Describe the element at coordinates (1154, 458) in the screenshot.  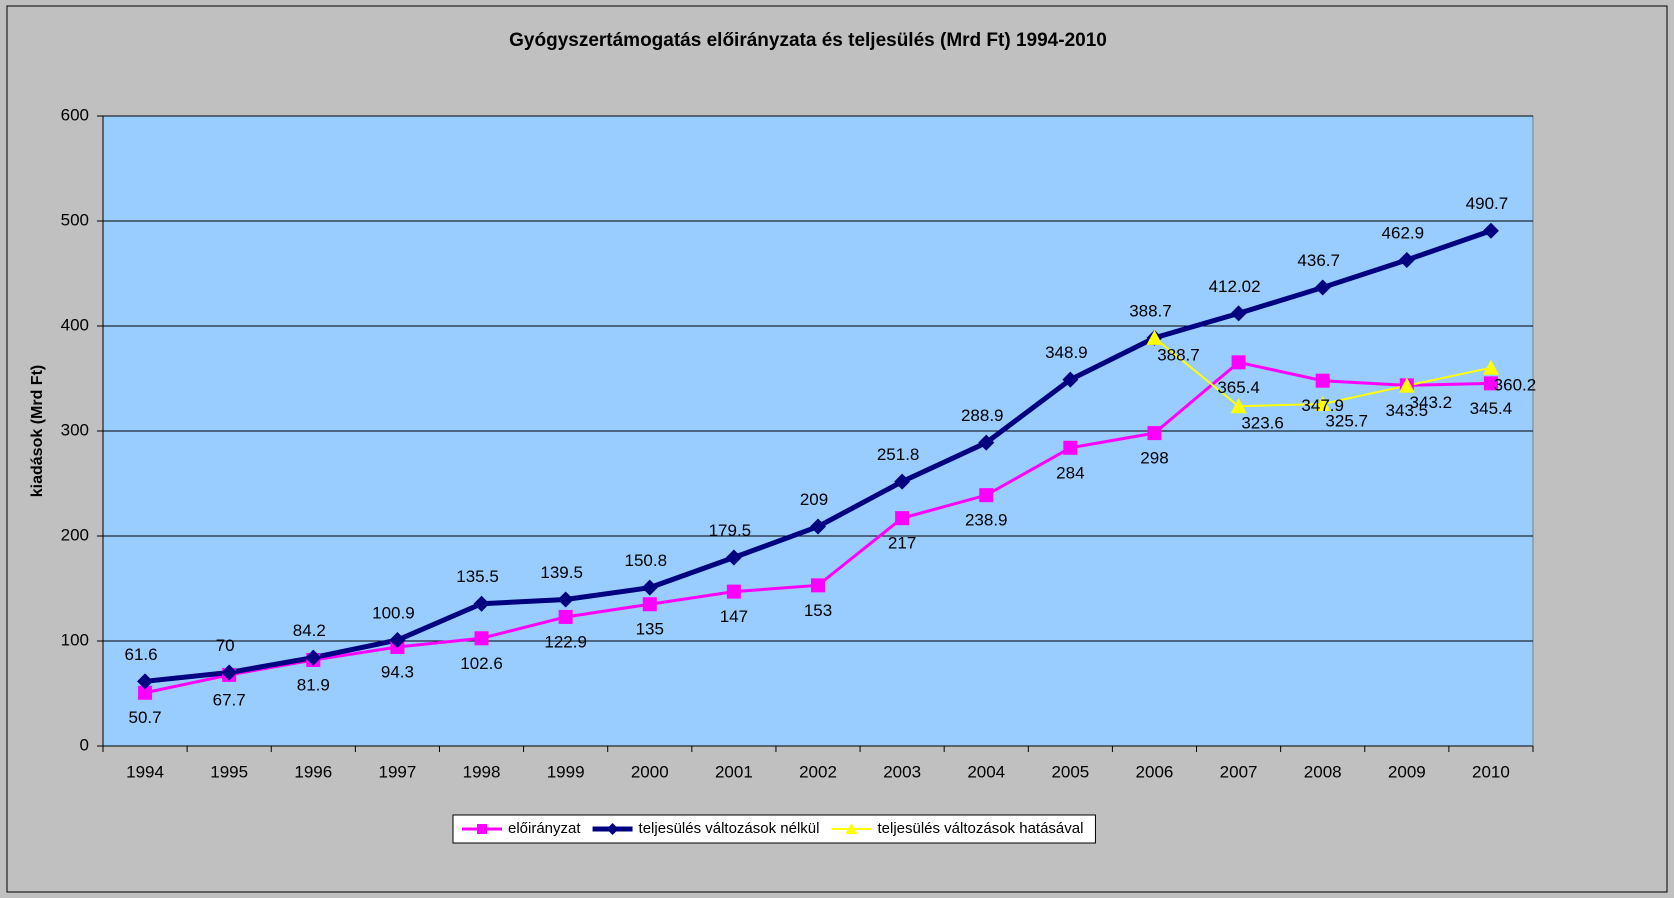
I see `data-label: 298` at that location.